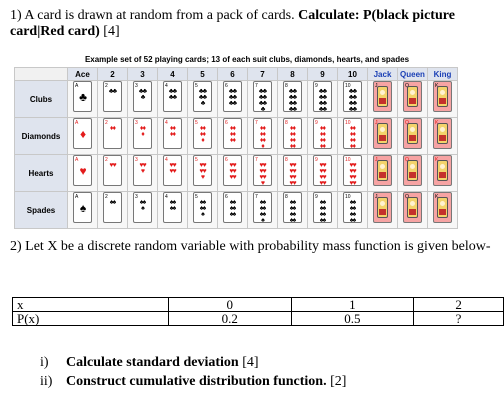 This screenshot has width=504, height=412. I want to click on rank-header: 7, so click(262, 74).